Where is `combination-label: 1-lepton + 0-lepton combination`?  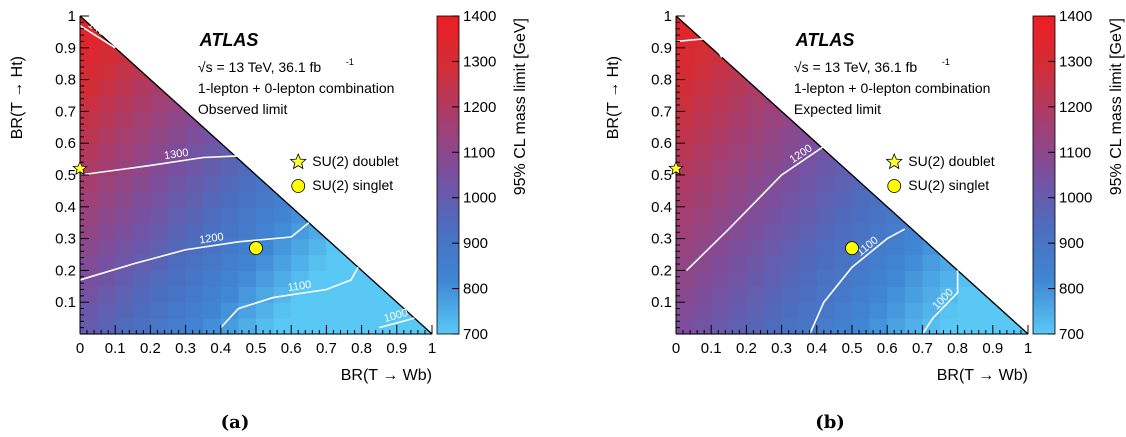 combination-label: 1-lepton + 0-lepton combination is located at coordinates (296, 88).